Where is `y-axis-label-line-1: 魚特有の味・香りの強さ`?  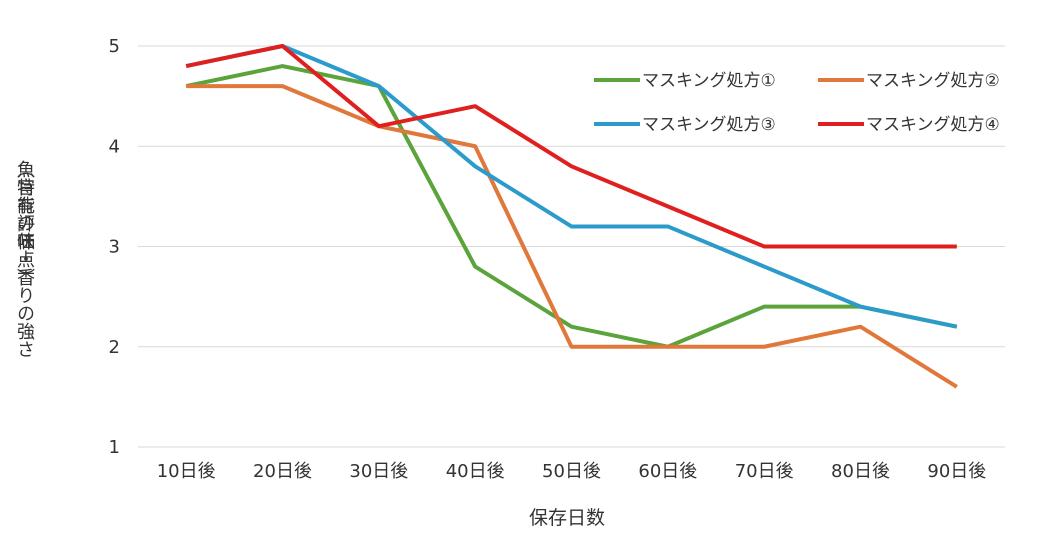
y-axis-label-line-1: 魚特有の味・香りの強さ is located at coordinates (24, 259).